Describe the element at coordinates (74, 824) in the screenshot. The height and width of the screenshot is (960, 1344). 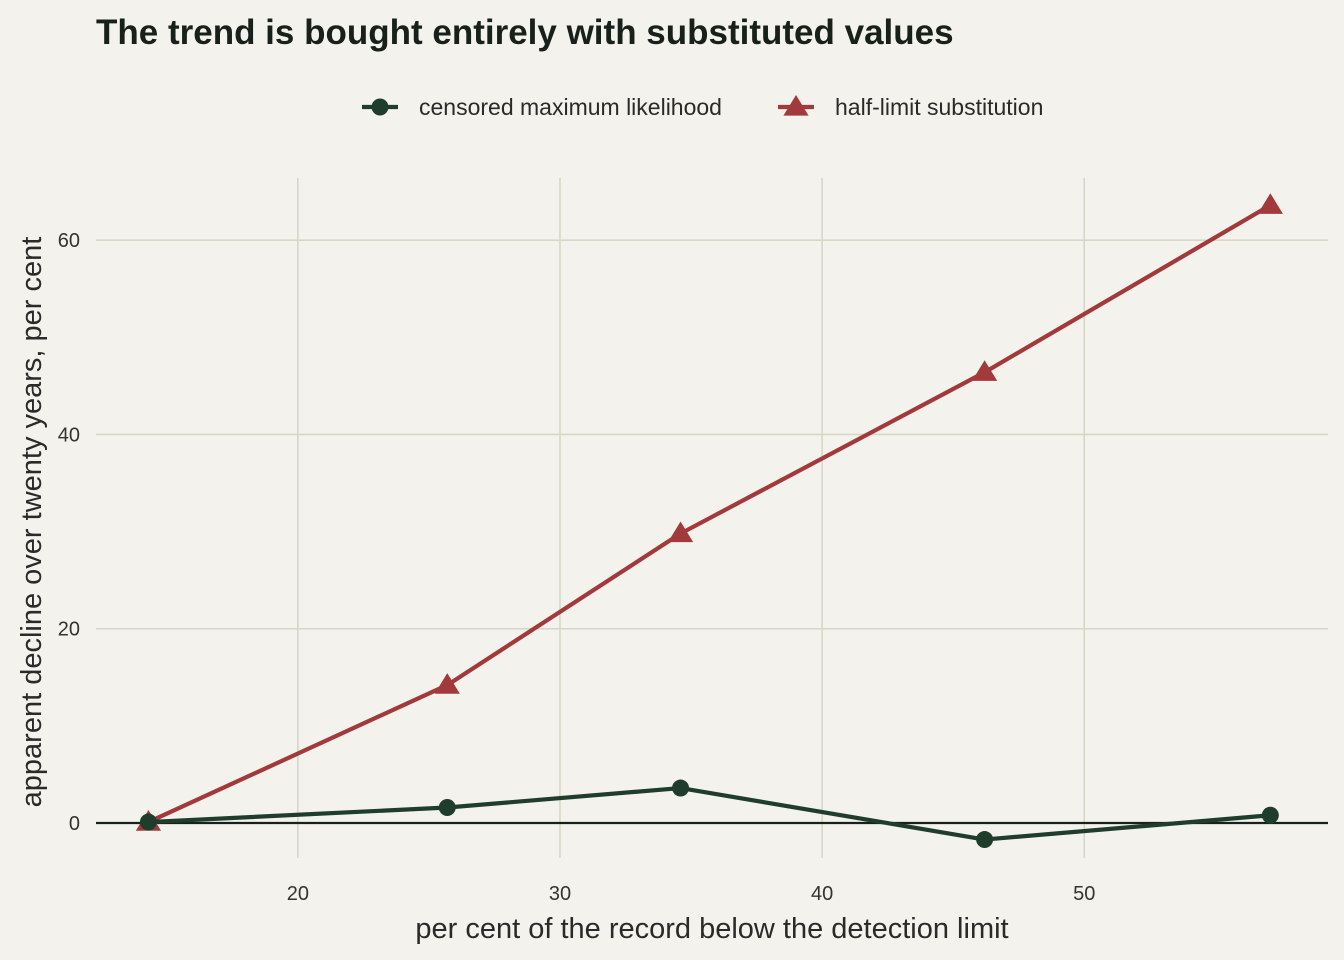
I see `y-tick-label: 0` at that location.